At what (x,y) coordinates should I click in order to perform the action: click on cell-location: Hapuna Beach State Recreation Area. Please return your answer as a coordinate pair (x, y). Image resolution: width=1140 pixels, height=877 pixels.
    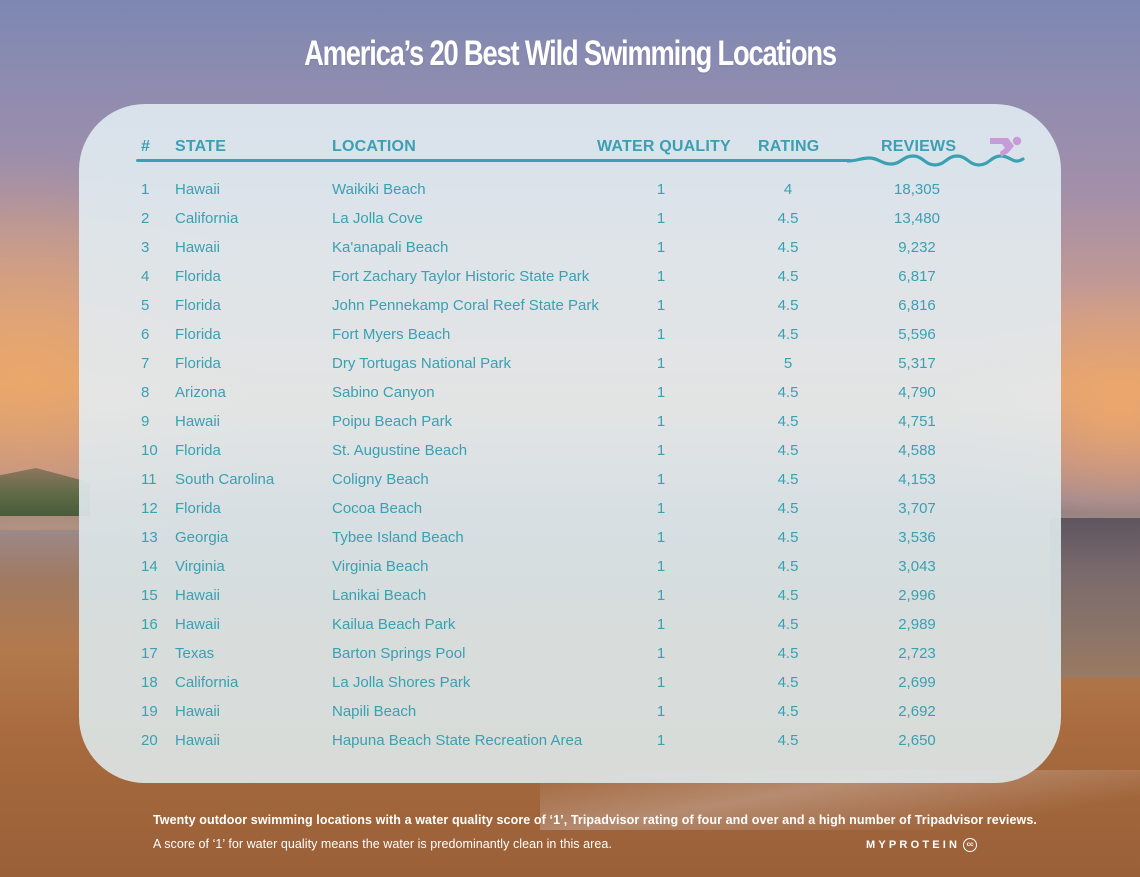
    Looking at the image, I should click on (457, 740).